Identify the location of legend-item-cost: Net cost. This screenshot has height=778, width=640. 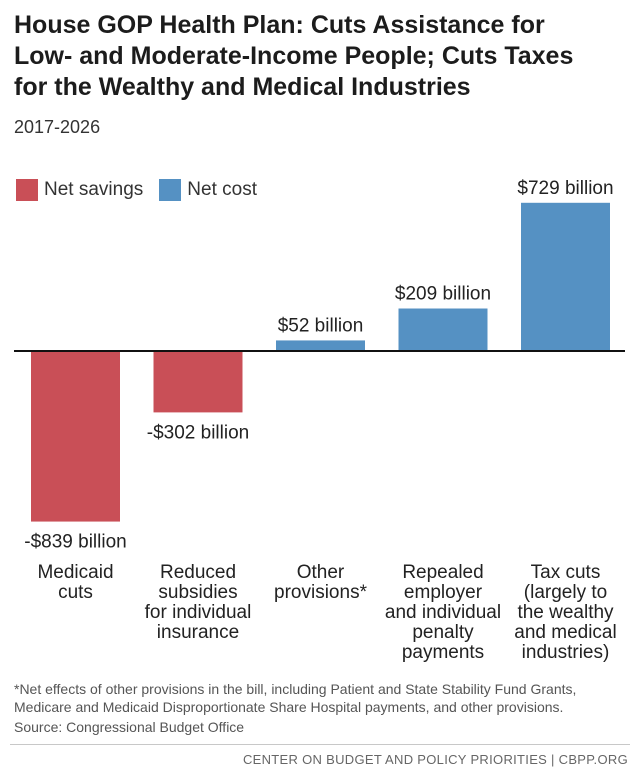
(208, 190).